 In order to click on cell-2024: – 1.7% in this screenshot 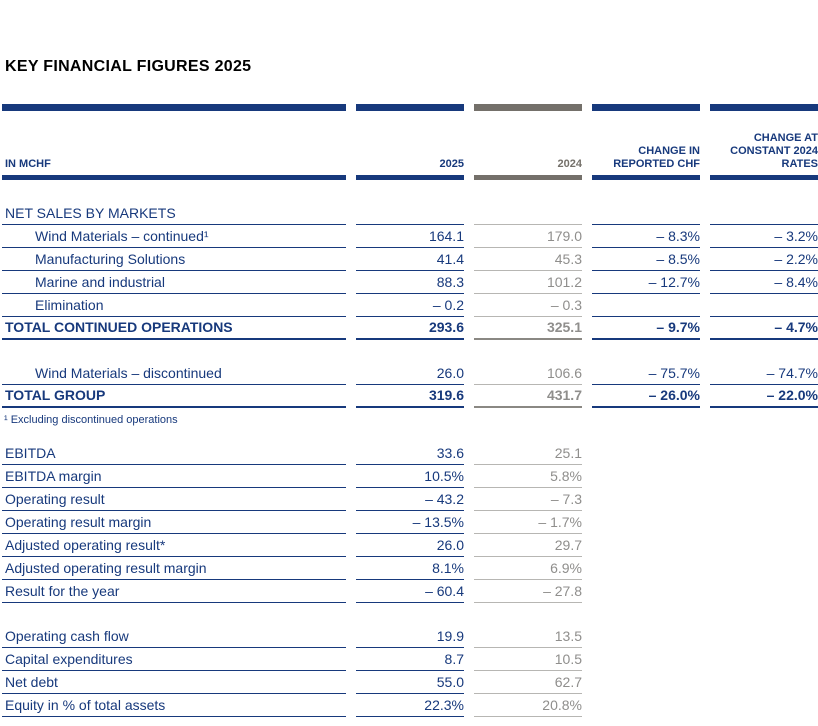, I will do `click(528, 522)`.